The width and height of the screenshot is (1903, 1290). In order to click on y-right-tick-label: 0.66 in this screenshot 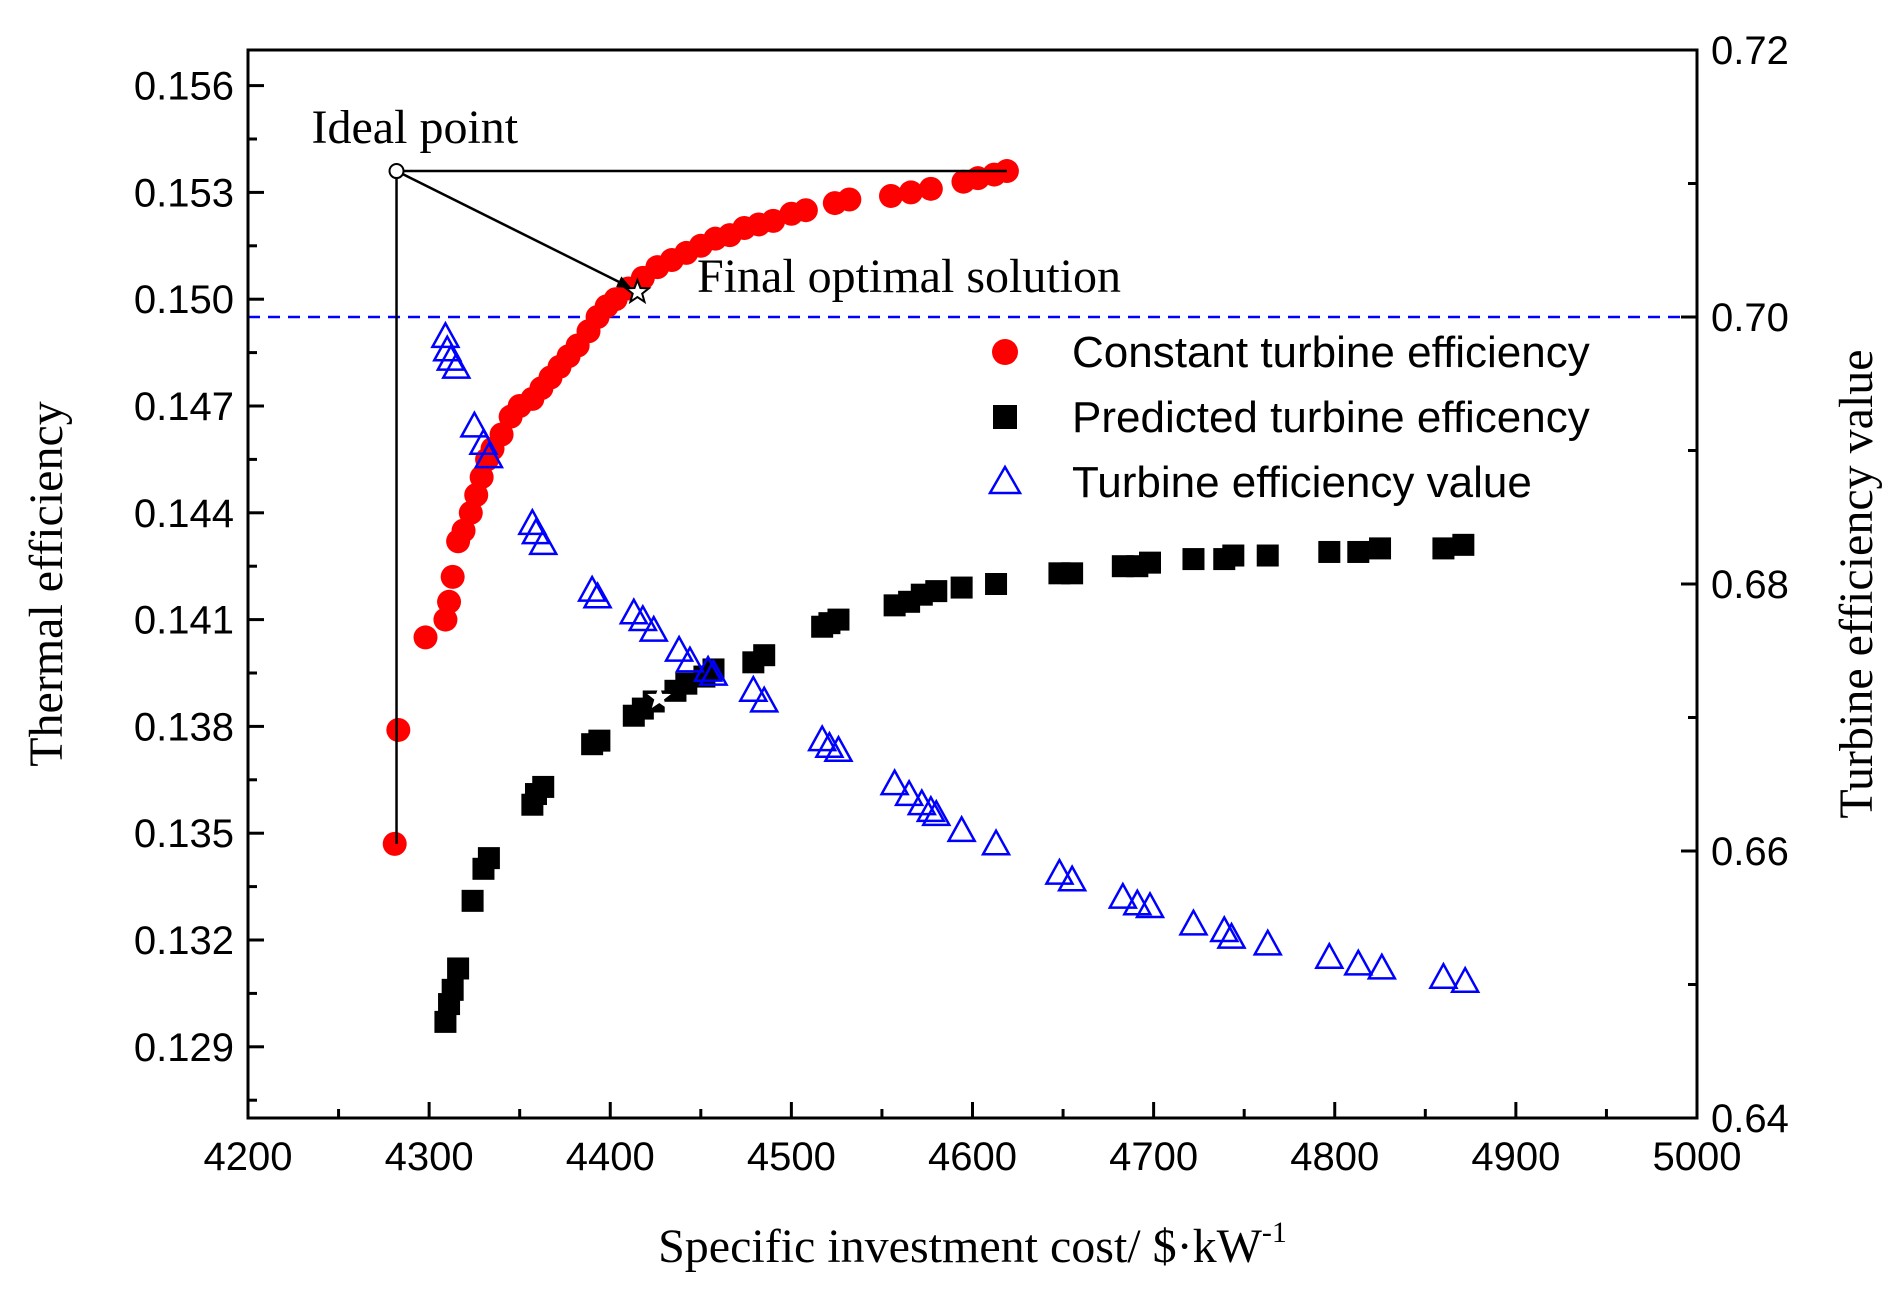, I will do `click(1750, 852)`.